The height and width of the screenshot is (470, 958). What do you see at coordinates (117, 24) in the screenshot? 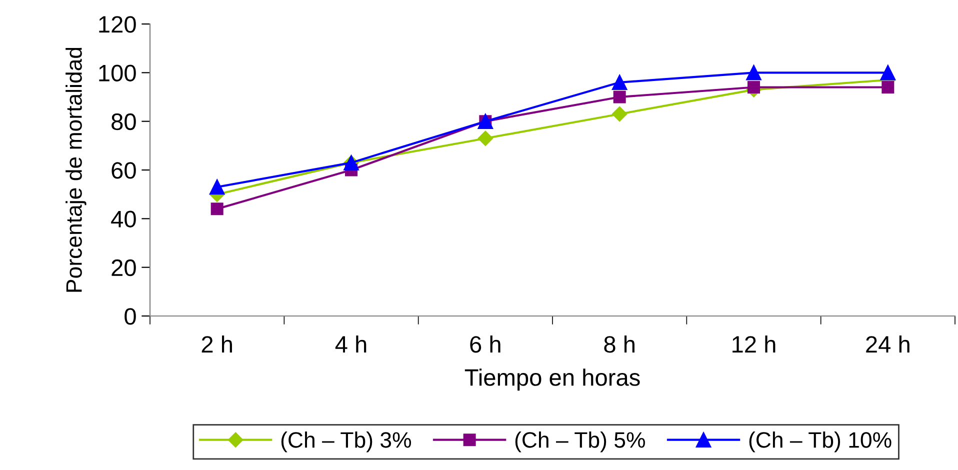
I see `y-tick-label: 120` at bounding box center [117, 24].